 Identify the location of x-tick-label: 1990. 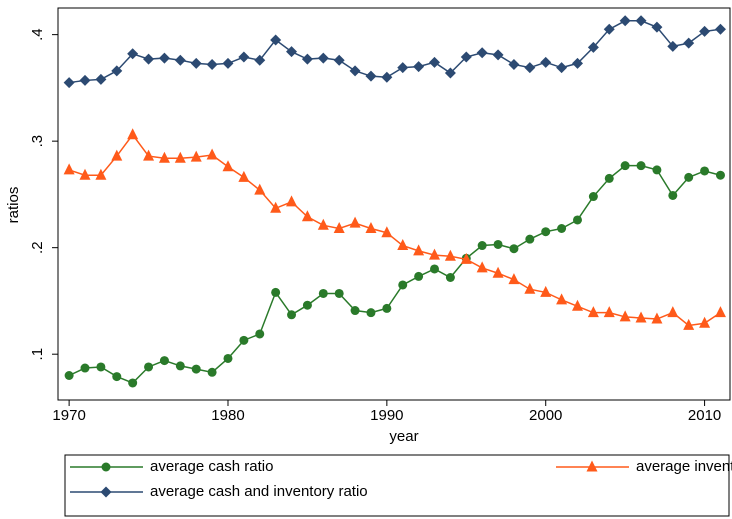
(386, 415).